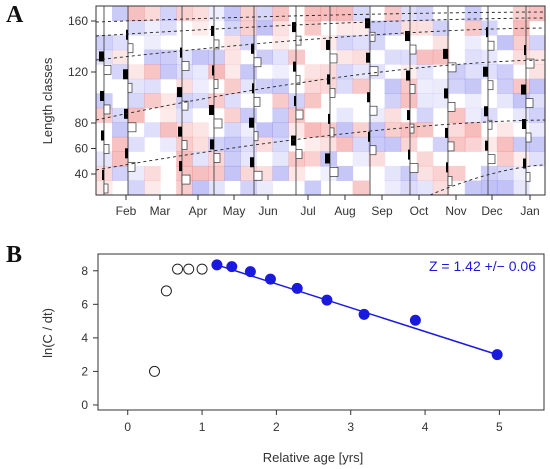 This screenshot has height=469, width=550. I want to click on y-axis-title-a: Length classes, so click(47, 100).